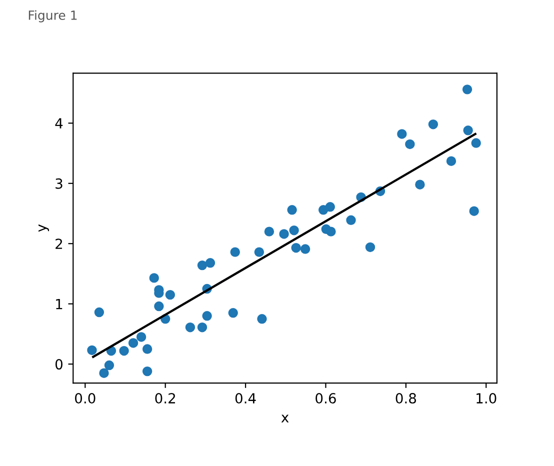  What do you see at coordinates (52, 16) in the screenshot?
I see `caption: Figure 1` at bounding box center [52, 16].